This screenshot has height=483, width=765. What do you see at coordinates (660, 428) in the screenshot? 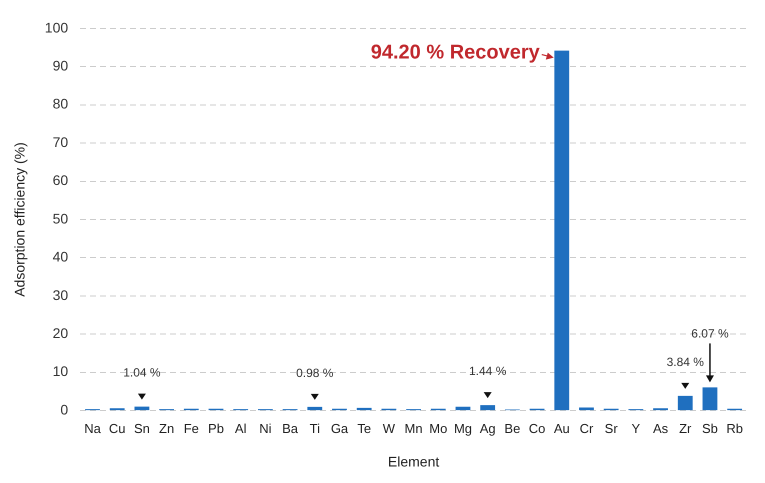
I see `x-tick-label: As` at bounding box center [660, 428].